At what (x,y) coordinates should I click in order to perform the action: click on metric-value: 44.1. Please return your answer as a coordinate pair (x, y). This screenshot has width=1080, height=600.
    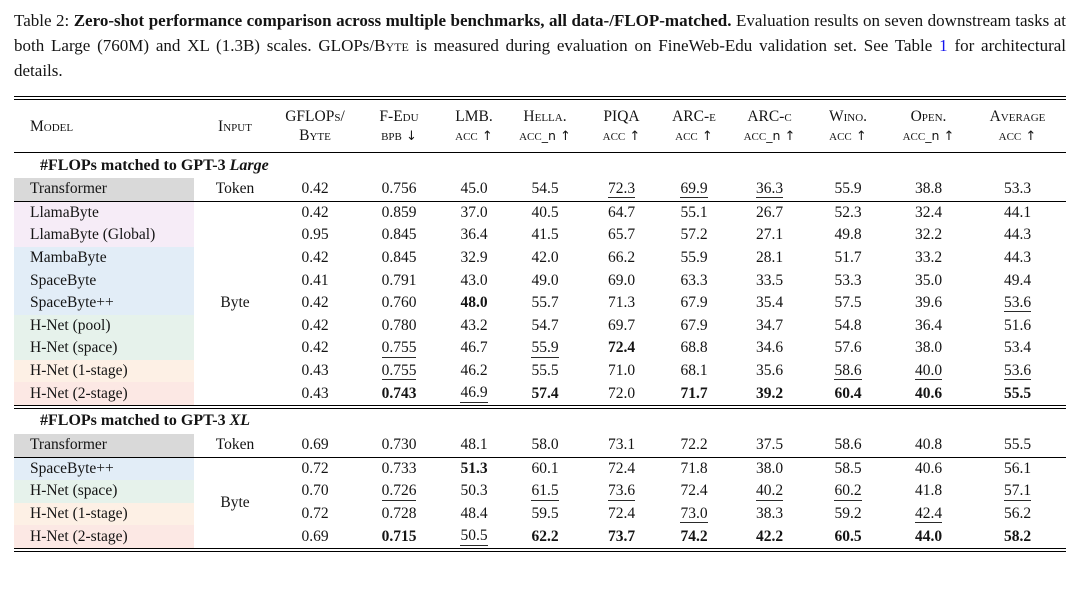
    Looking at the image, I should click on (1017, 212).